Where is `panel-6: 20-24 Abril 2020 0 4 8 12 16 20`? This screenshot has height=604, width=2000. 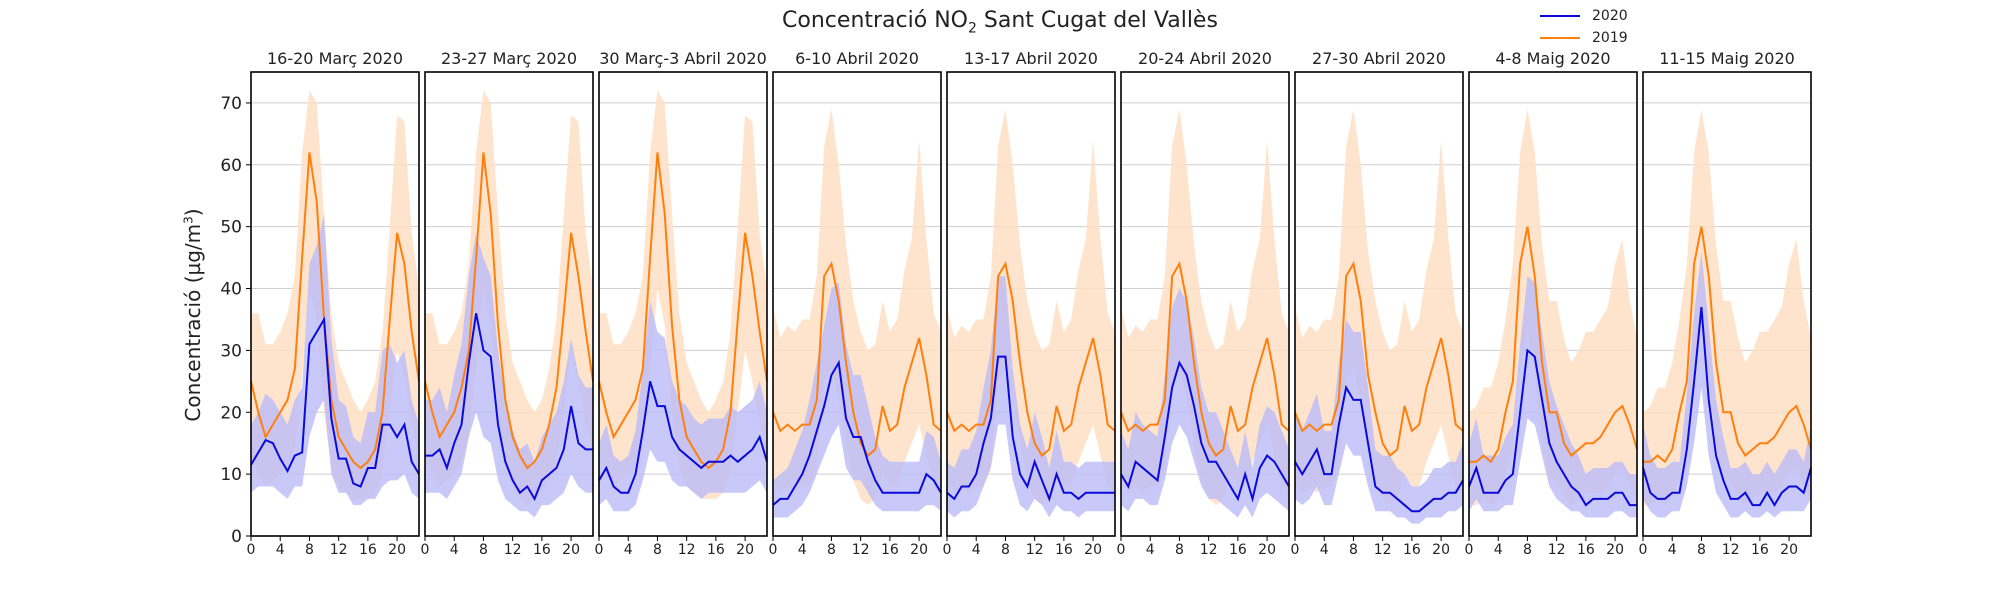
panel-6: 20-24 Abril 2020 0 4 8 12 16 20 is located at coordinates (1203, 303).